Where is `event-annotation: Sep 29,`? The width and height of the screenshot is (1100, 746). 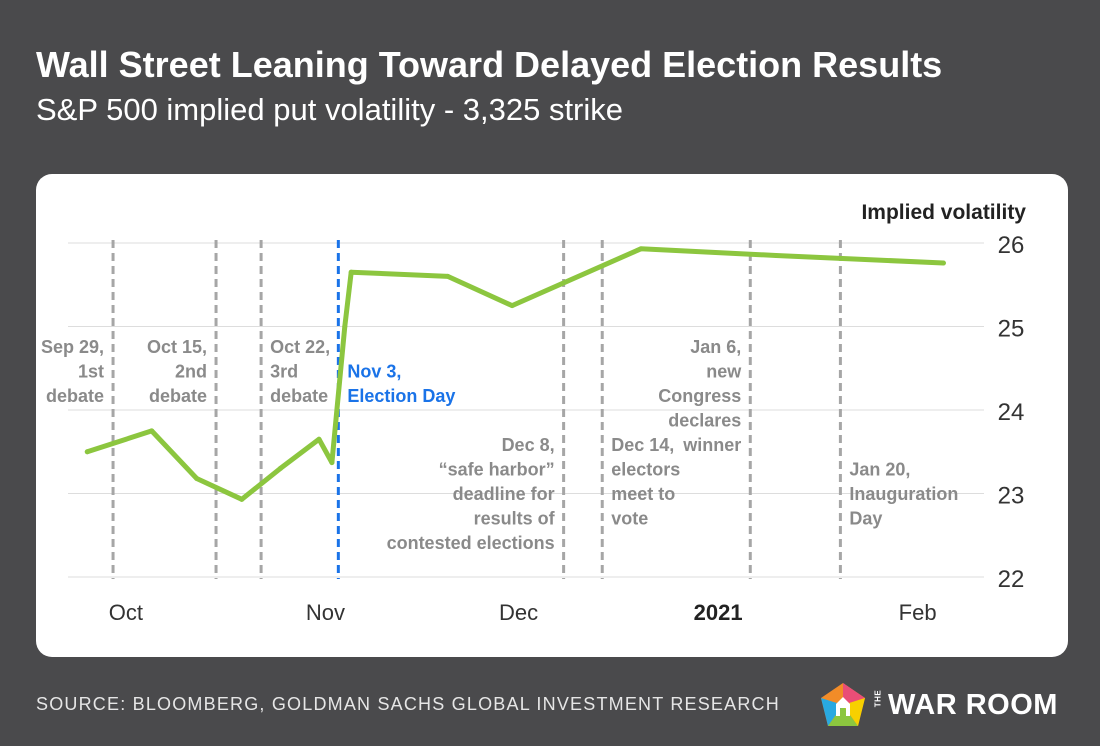 event-annotation: Sep 29, is located at coordinates (72, 347).